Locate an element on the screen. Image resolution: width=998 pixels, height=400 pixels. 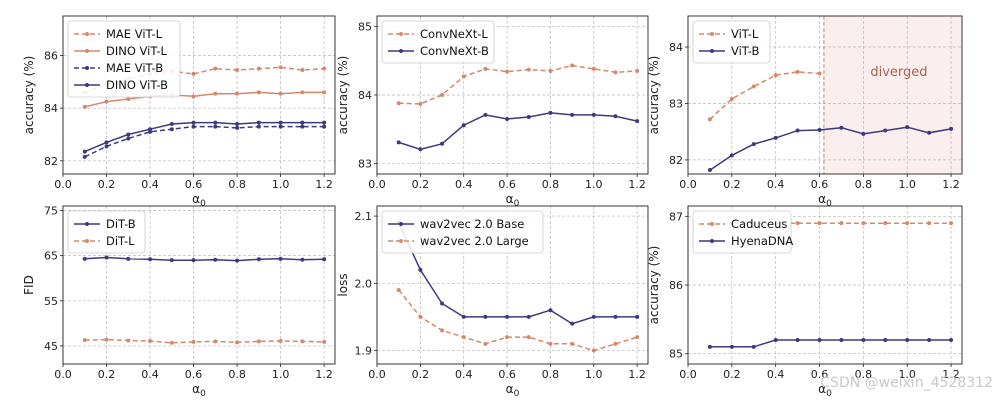
y-axis-label: loss is located at coordinates (343, 284).